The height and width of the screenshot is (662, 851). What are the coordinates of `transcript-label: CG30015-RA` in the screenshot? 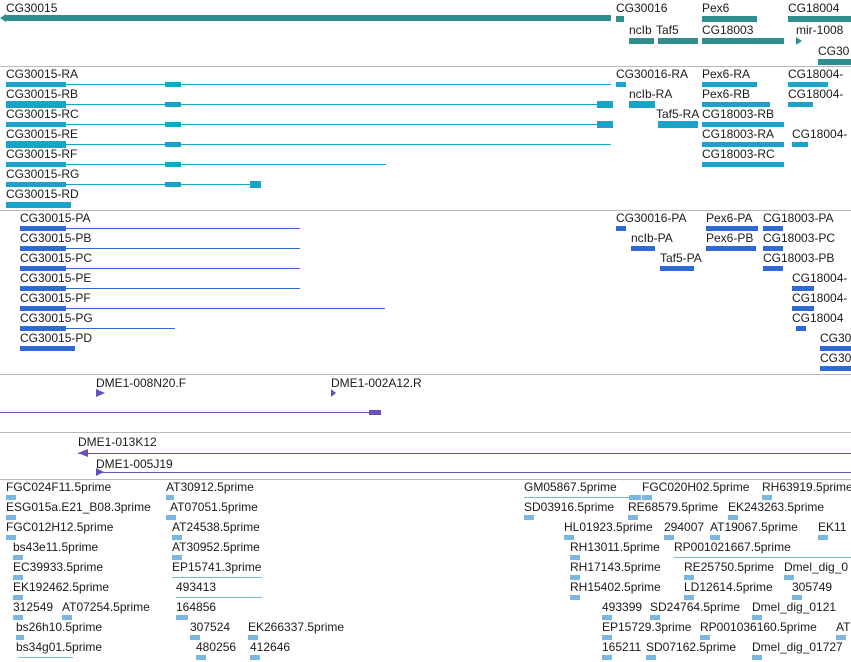 It's located at (42, 74).